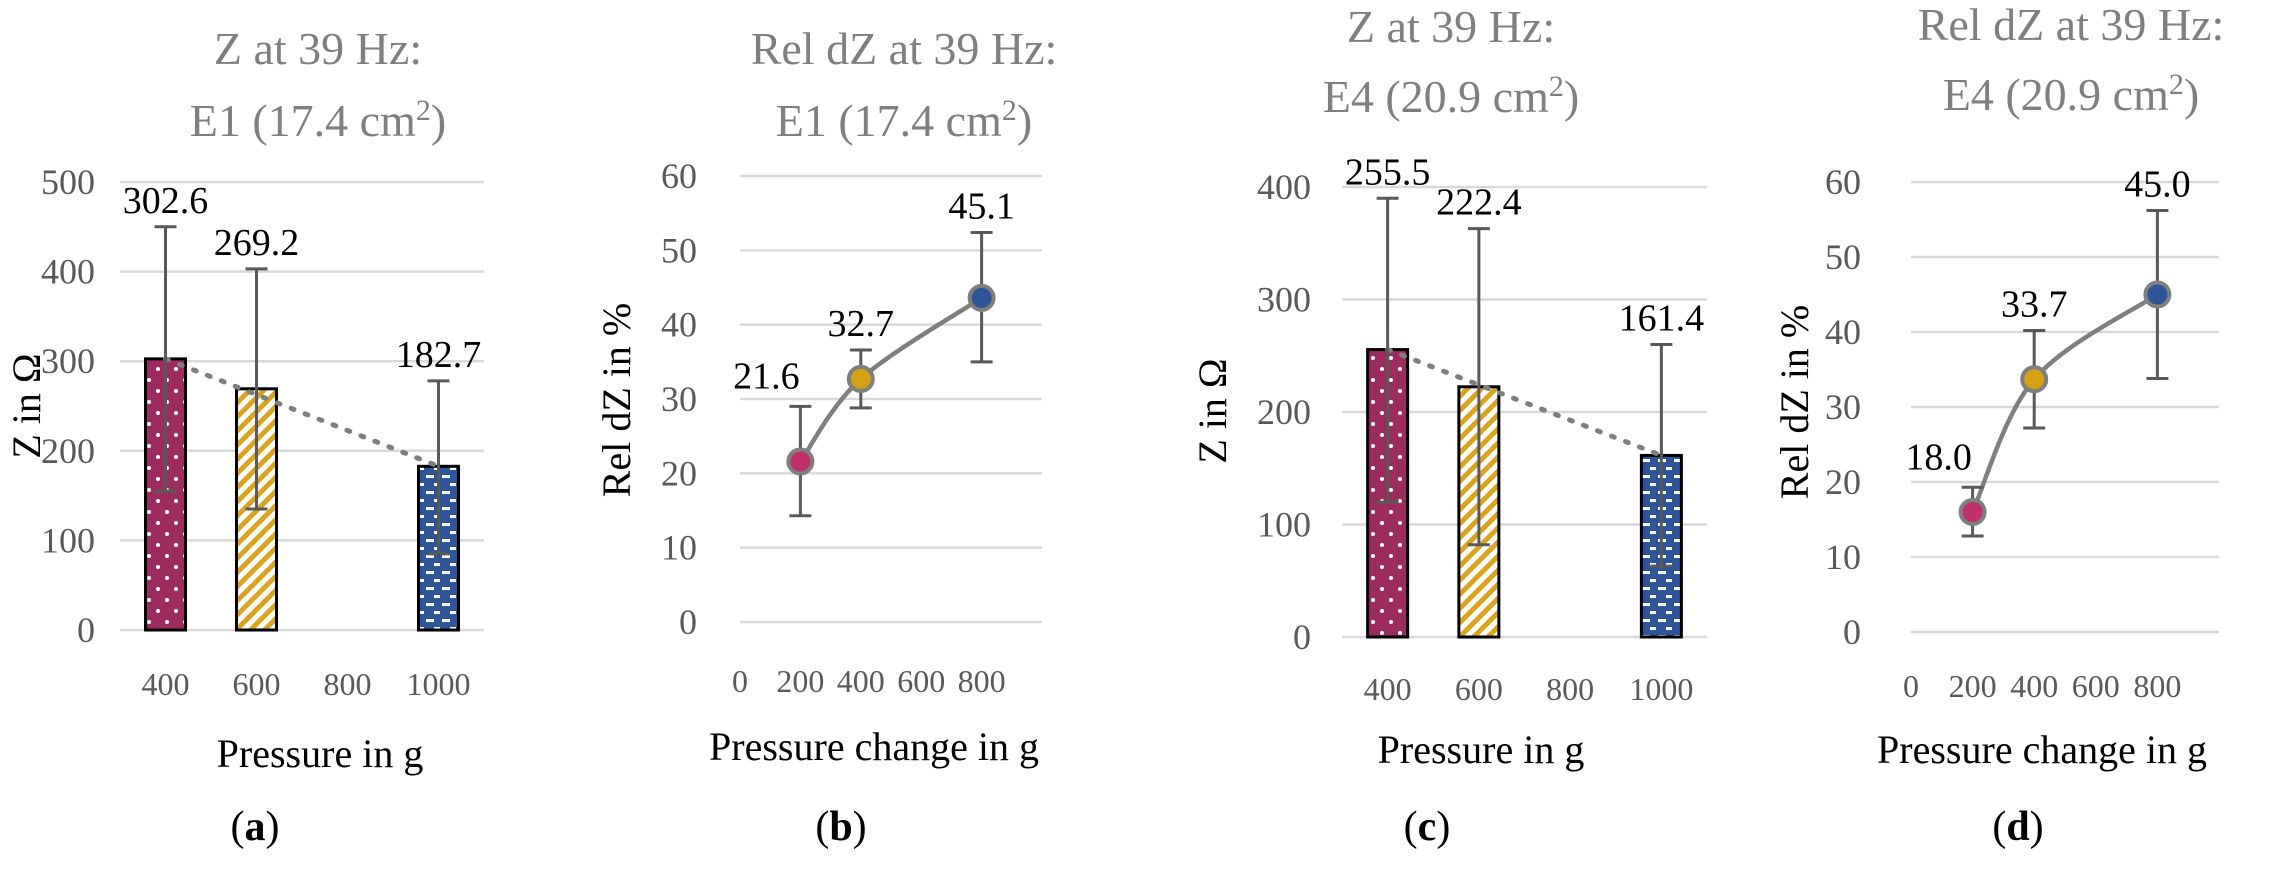  Describe the element at coordinates (2034, 305) in the screenshot. I see `data-label: 33.7` at that location.